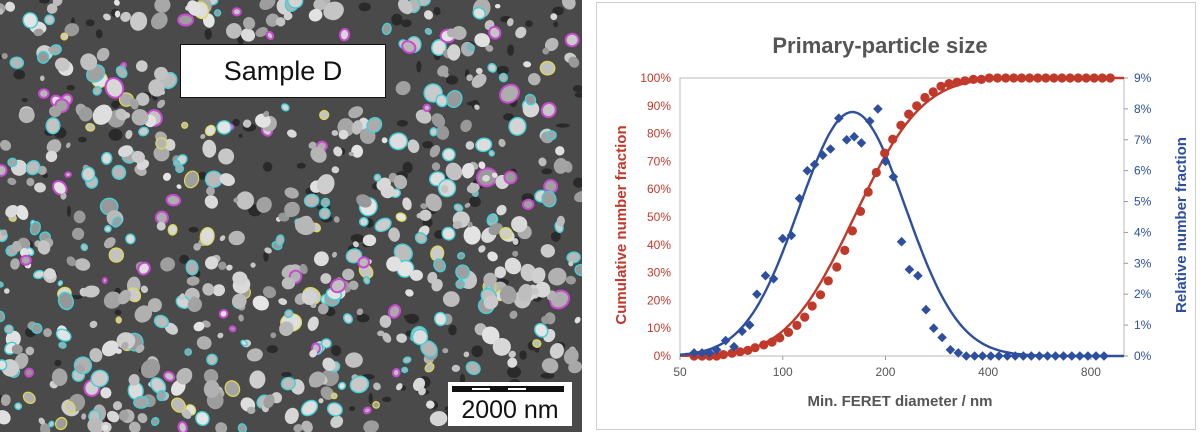  What do you see at coordinates (1143, 325) in the screenshot?
I see `y-right-tick-label: 1%` at bounding box center [1143, 325].